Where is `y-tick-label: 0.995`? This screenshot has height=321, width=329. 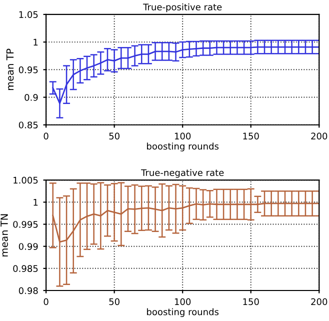 y-tick-label: 0.995 is located at coordinates (25, 224).